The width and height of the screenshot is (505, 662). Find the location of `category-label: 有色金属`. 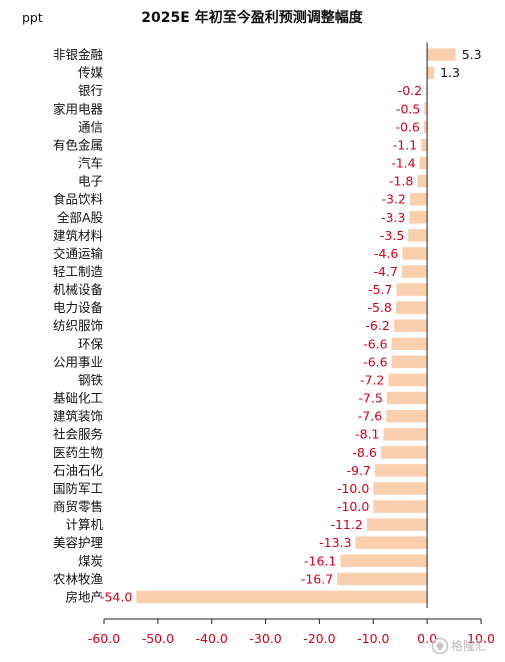

category-label: 有色金属 is located at coordinates (78, 144).